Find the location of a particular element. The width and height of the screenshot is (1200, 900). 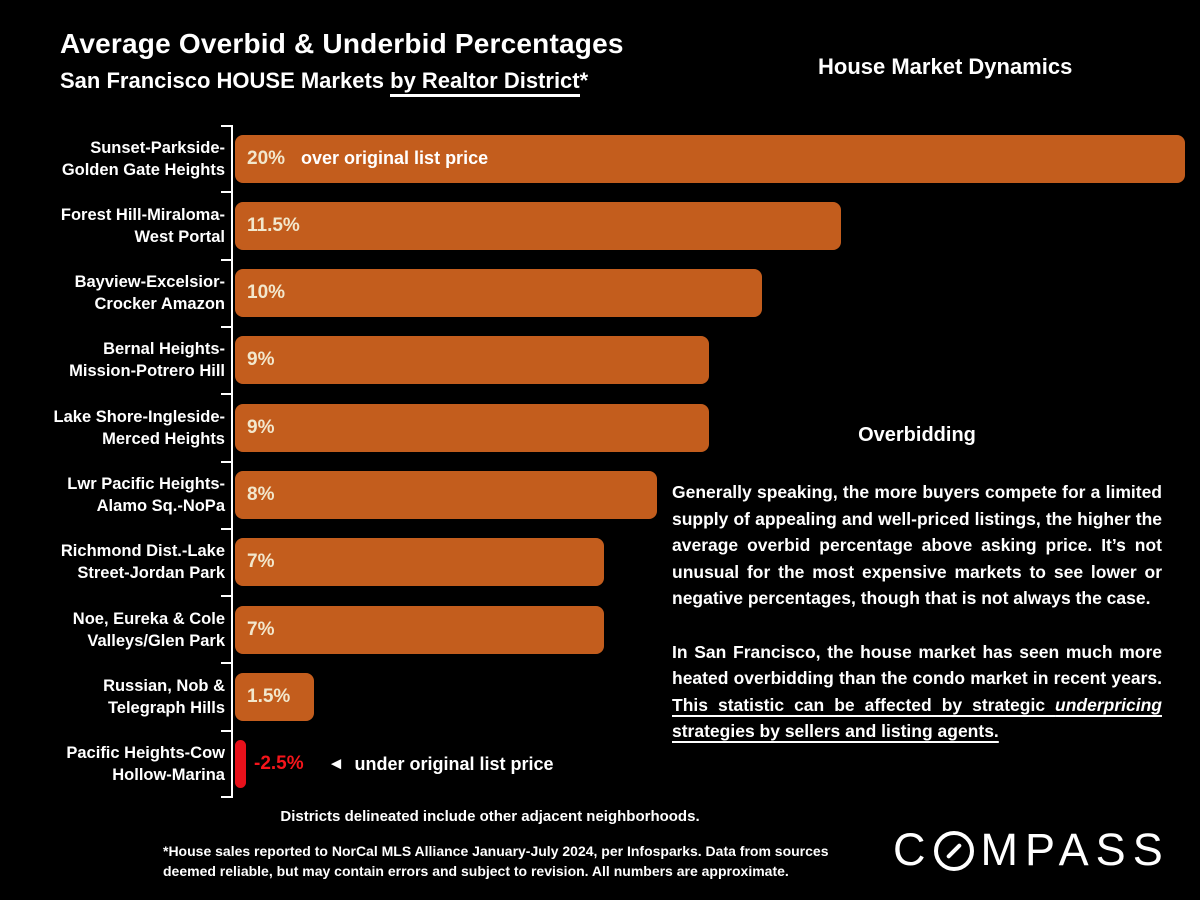

category-label: Pacific Heights-Cow Hollow-Marina is located at coordinates (145, 764).